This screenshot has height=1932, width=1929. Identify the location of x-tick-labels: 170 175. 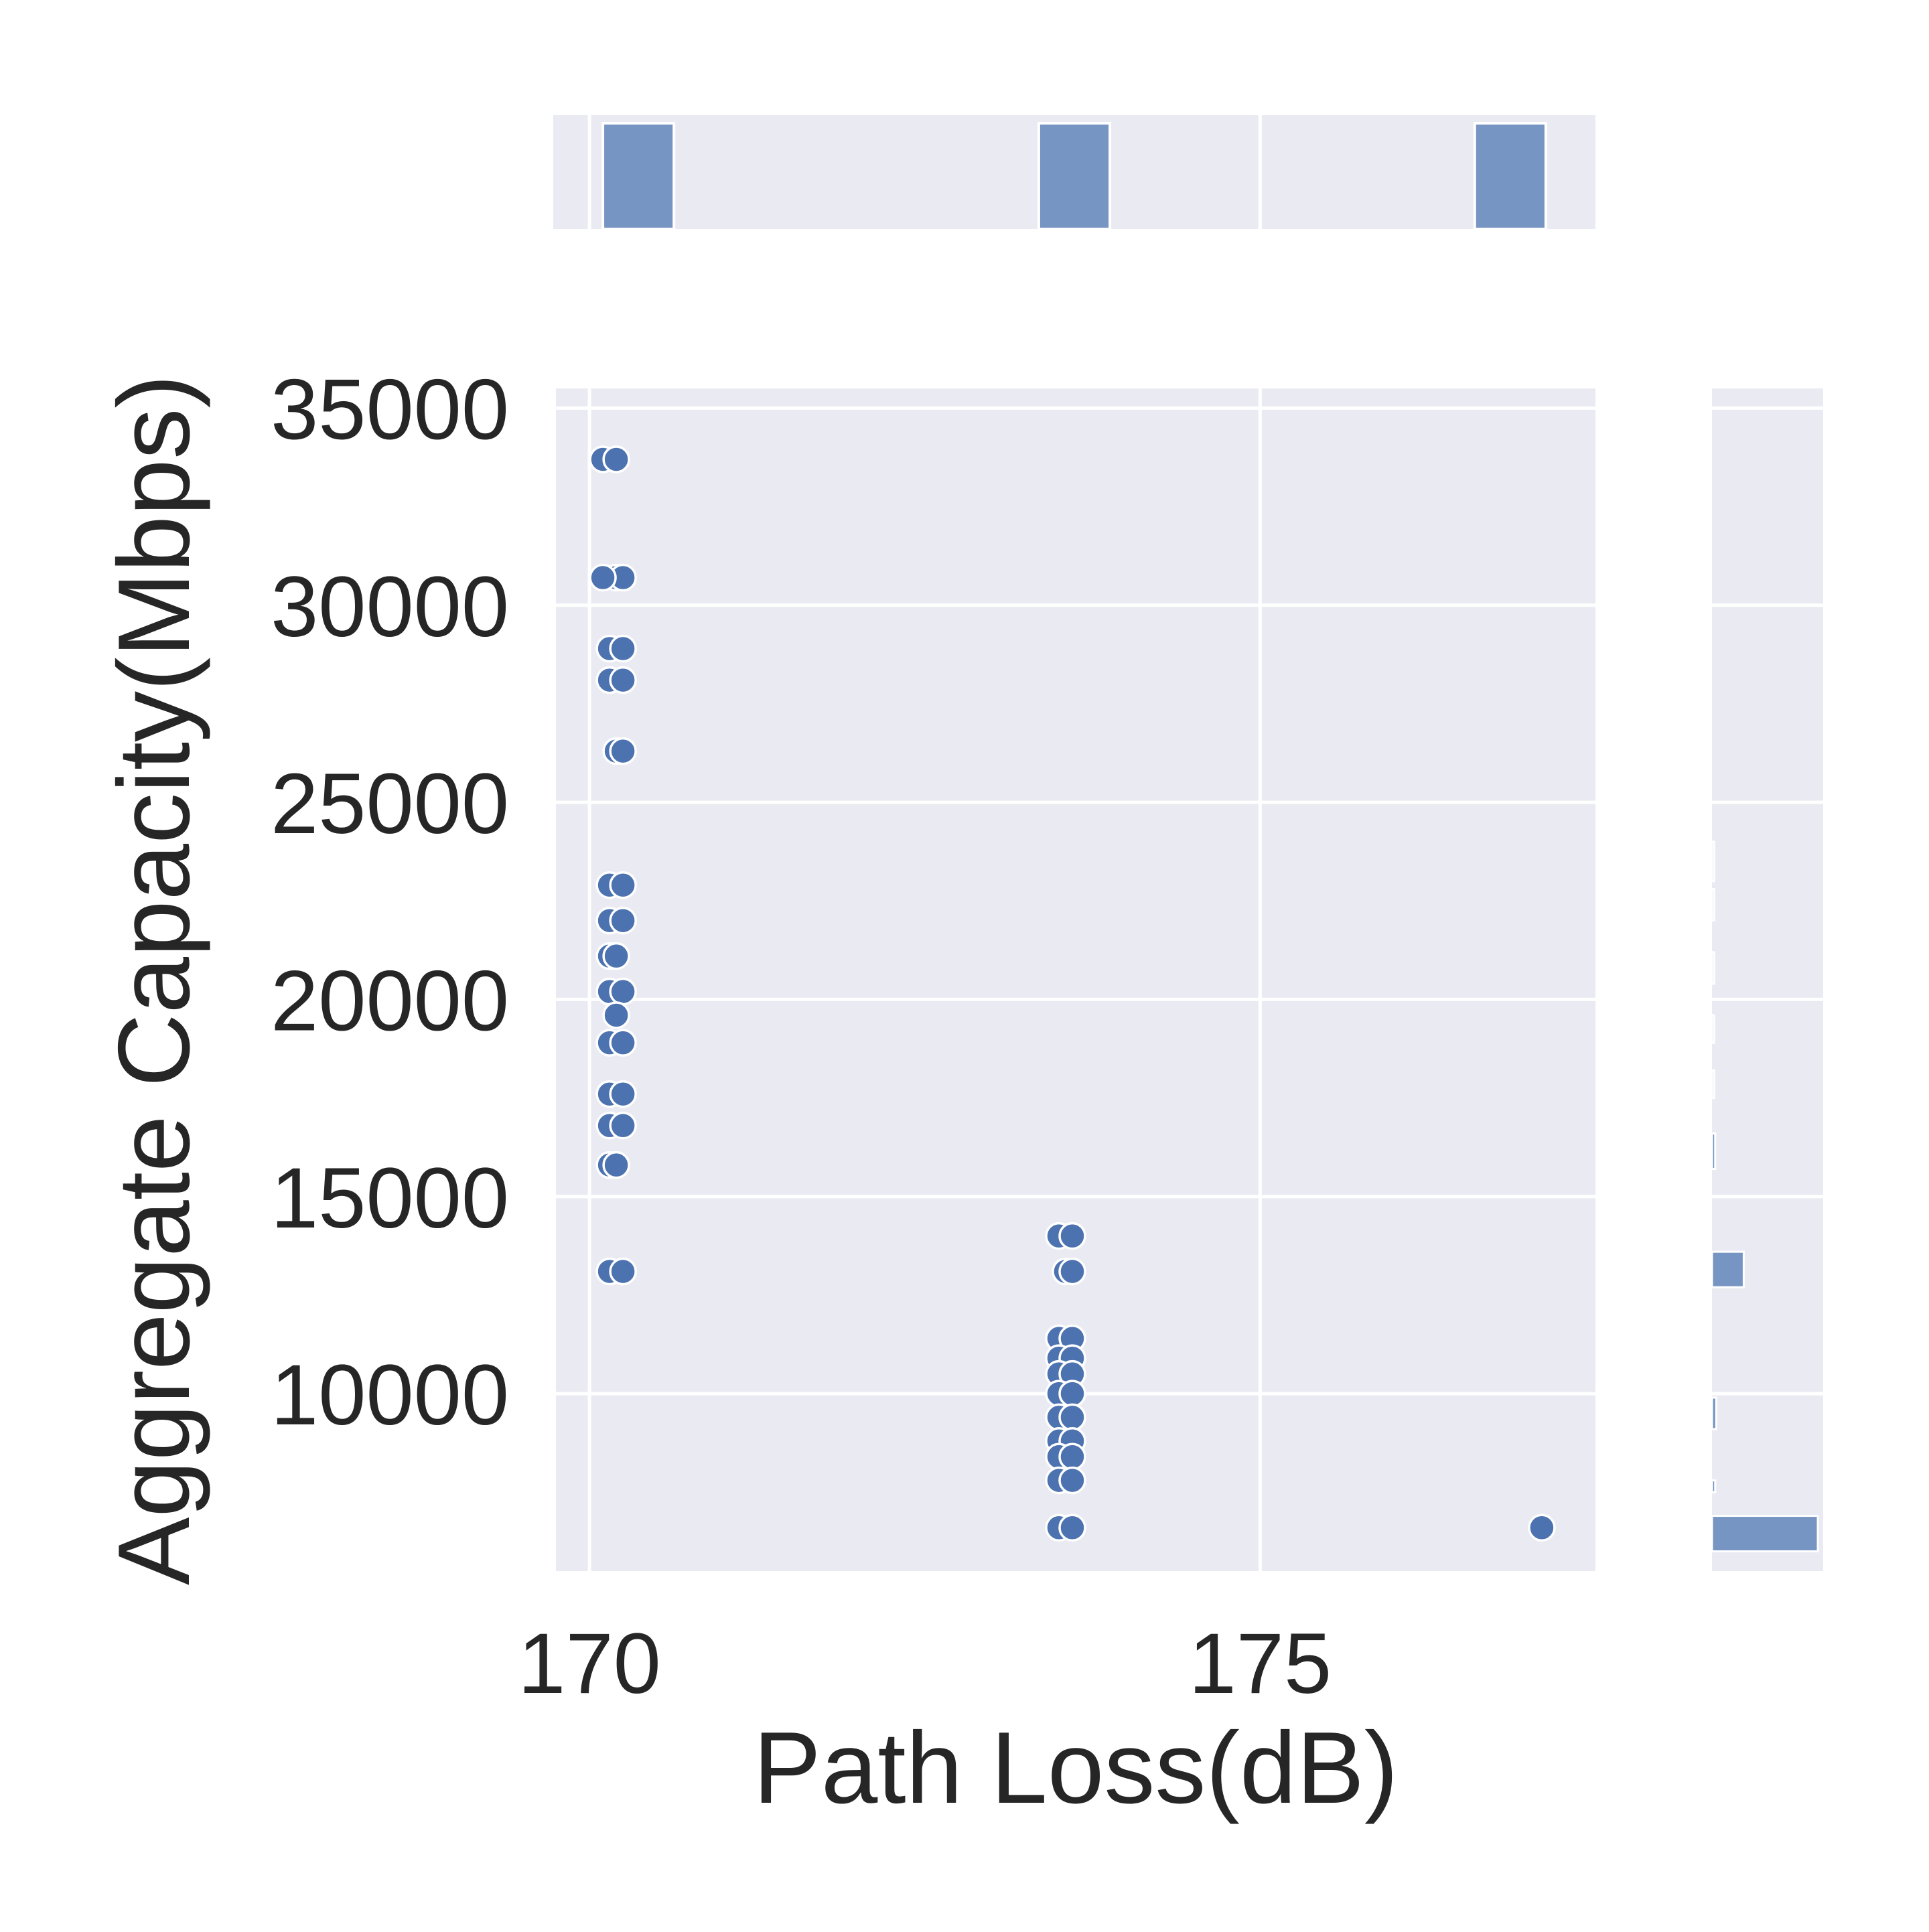
(925, 1664).